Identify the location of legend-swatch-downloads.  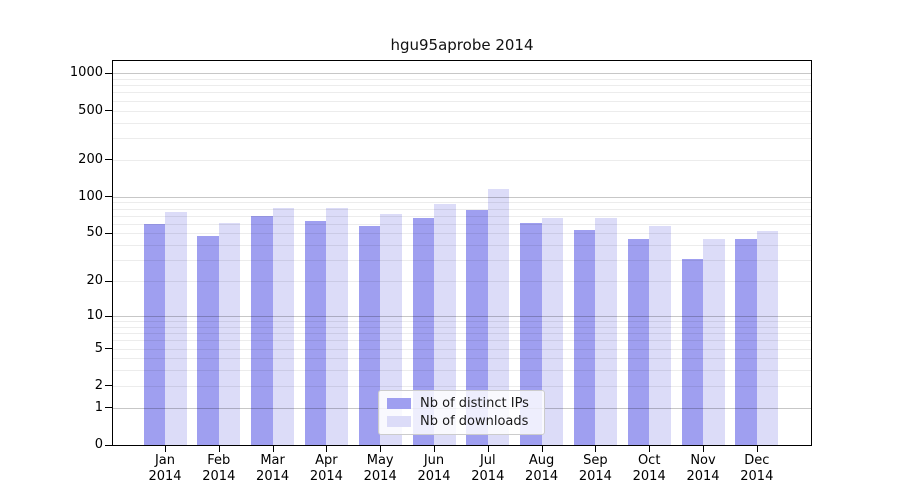
(399, 421).